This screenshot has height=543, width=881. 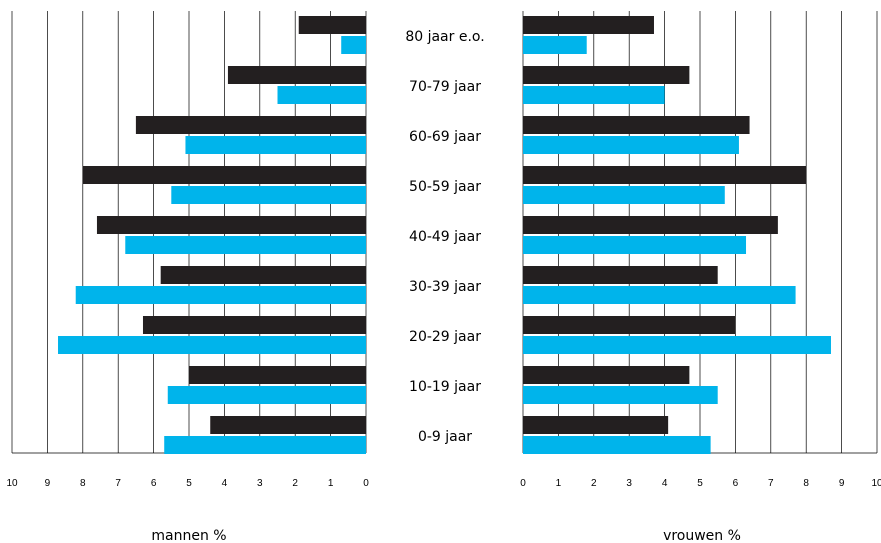 What do you see at coordinates (806, 483) in the screenshot?
I see `right-tick-label: 8` at bounding box center [806, 483].